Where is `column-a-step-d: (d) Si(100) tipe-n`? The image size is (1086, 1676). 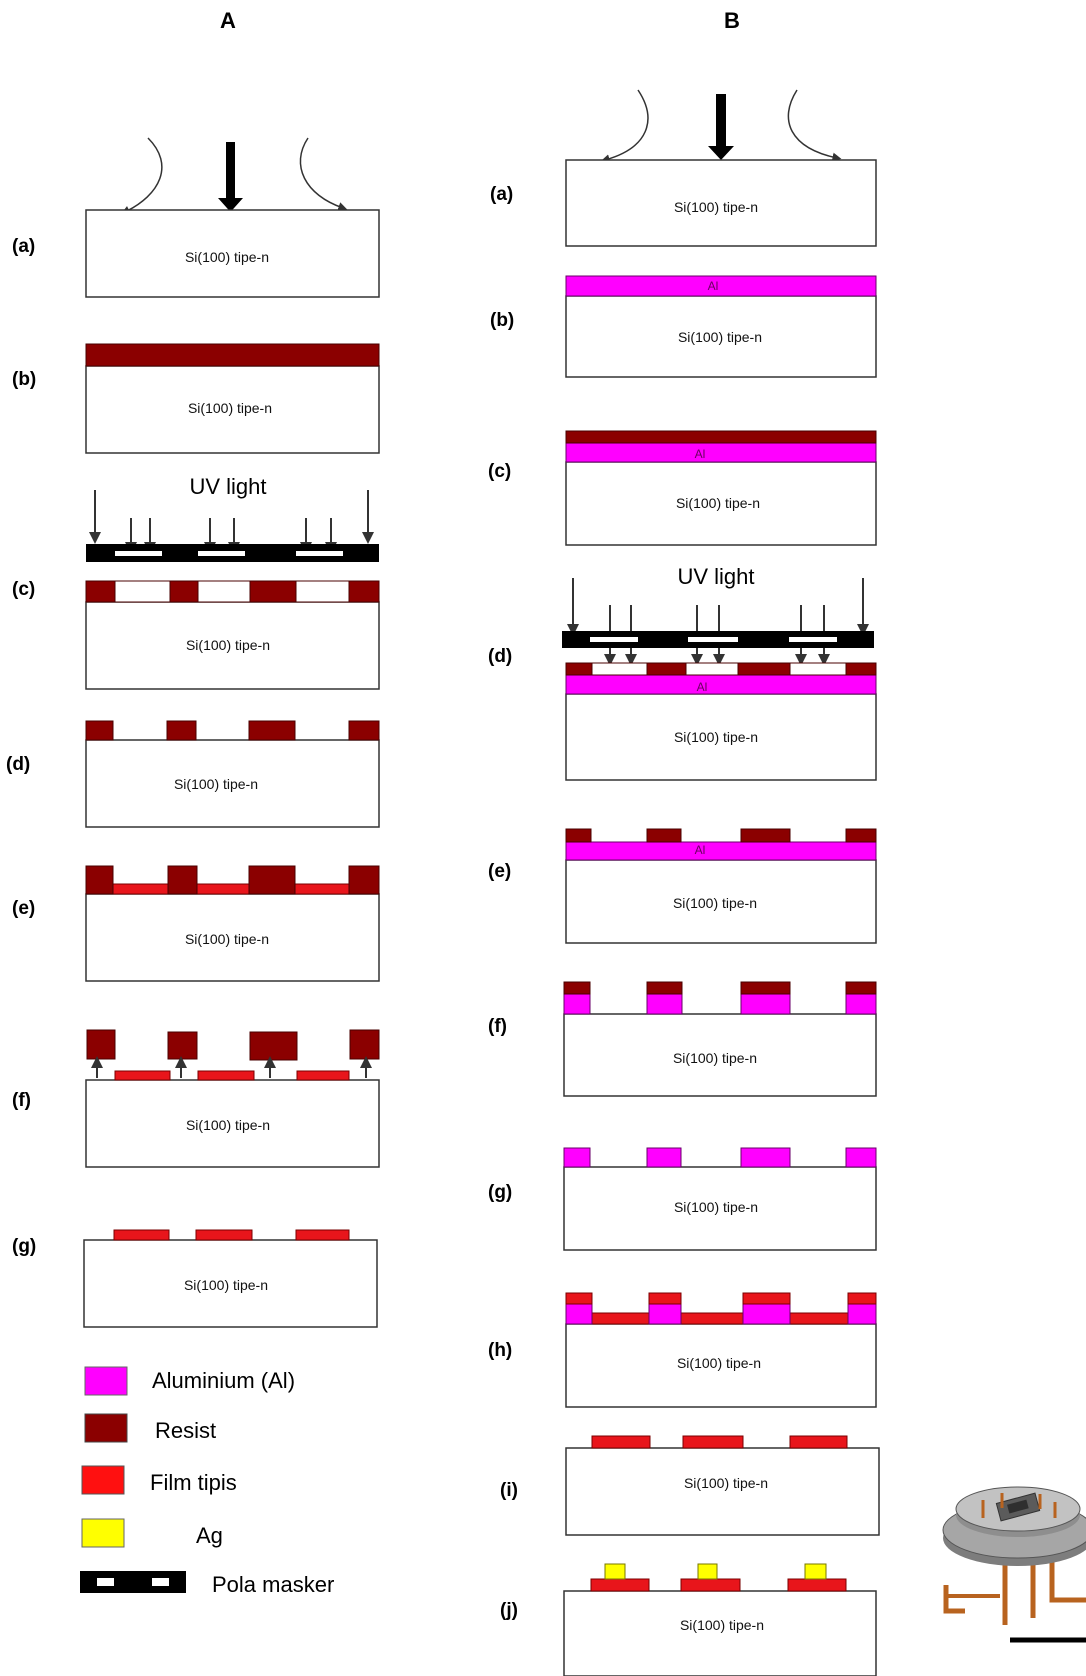
column-a-step-d: (d) Si(100) tipe-n is located at coordinates (193, 774).